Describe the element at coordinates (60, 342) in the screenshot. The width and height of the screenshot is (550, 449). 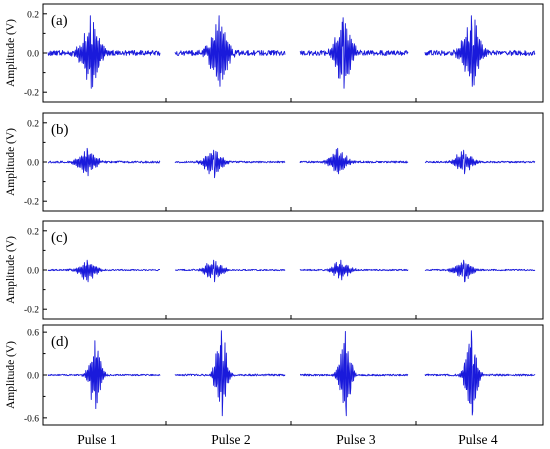
I see `panel-label: (d)` at that location.